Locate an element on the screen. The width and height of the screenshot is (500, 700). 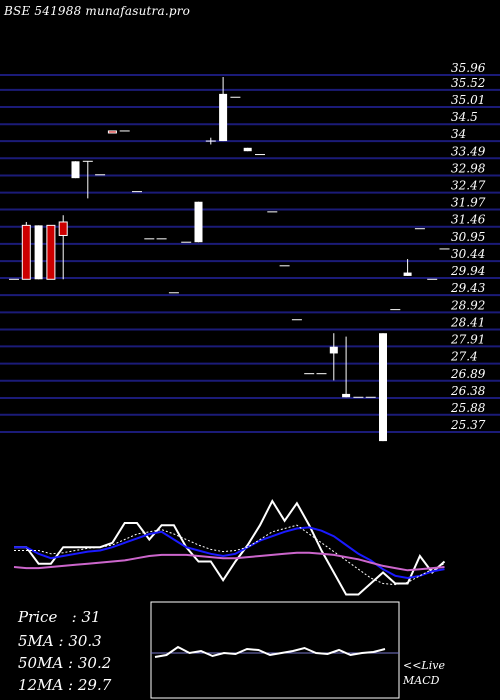
y-tick-label: 31.46 is located at coordinates (468, 220).